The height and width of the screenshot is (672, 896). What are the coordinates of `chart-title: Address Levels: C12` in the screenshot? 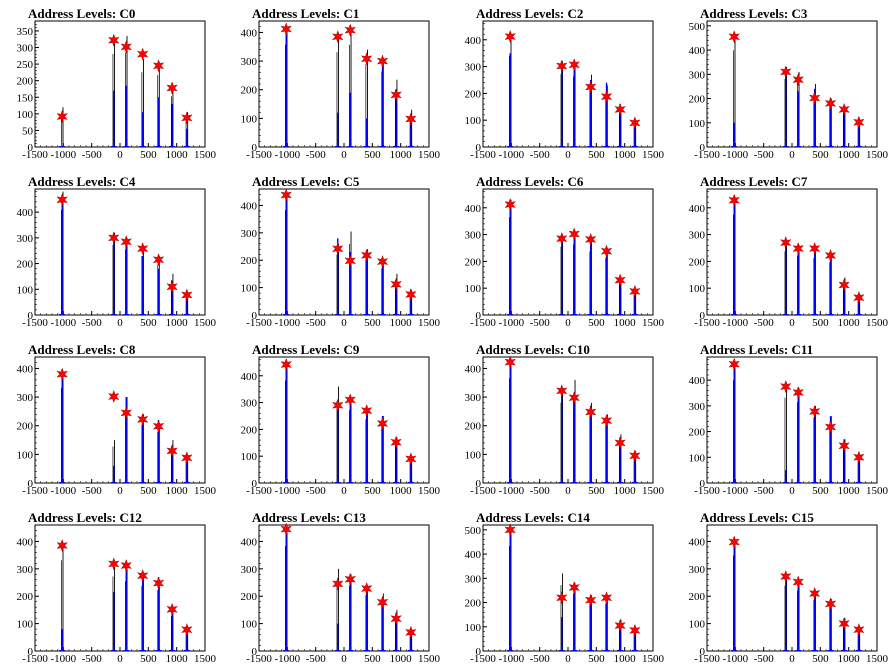 It's located at (85, 517).